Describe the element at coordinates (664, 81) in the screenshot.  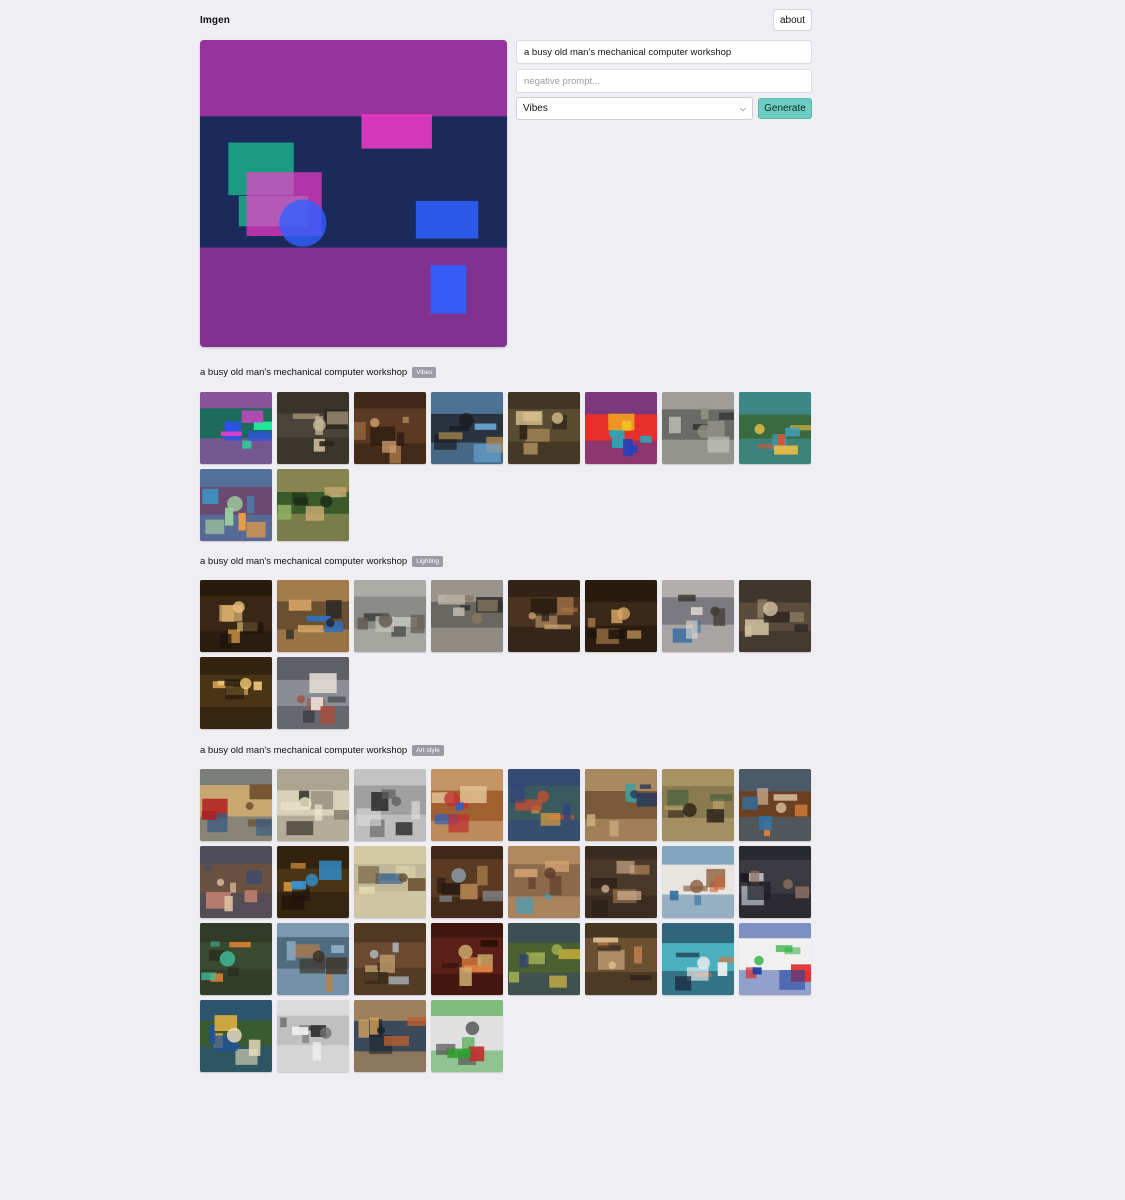
I see `negative-prompt-input` at that location.